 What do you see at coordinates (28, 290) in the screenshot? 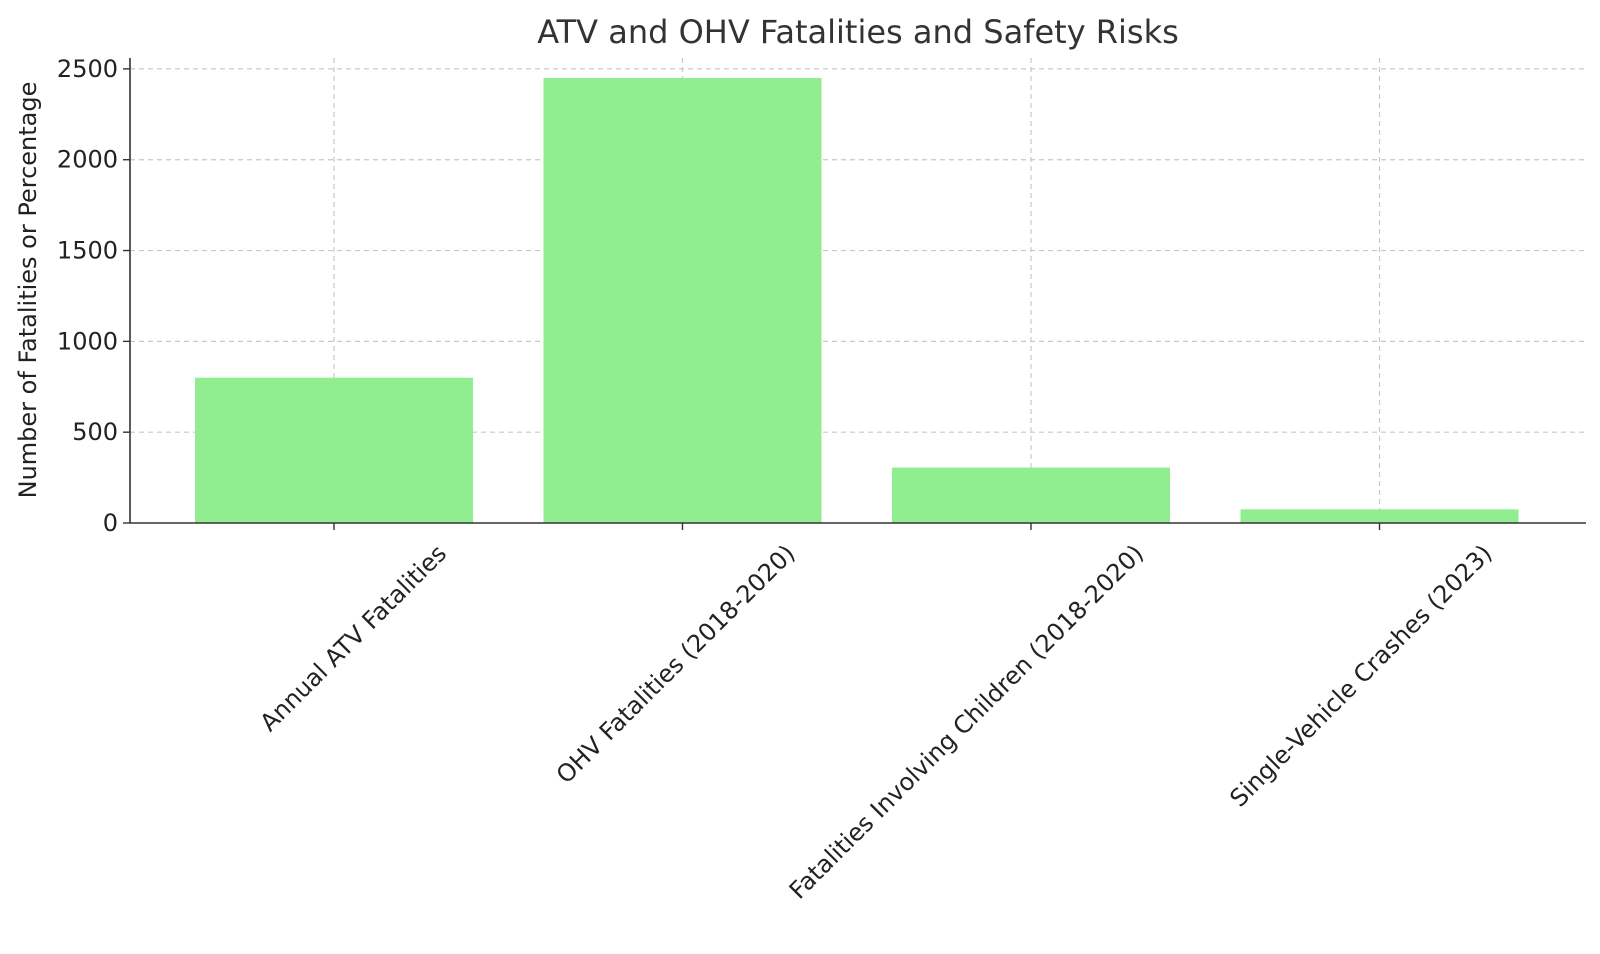
I see `y-axis-title: Number of Fatalities or Percentage` at bounding box center [28, 290].